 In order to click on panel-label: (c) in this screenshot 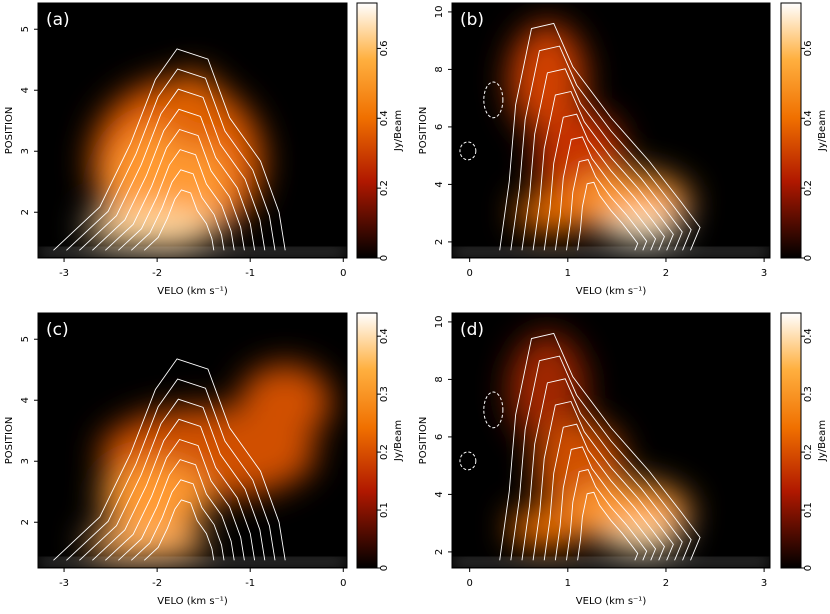, I will do `click(57, 330)`.